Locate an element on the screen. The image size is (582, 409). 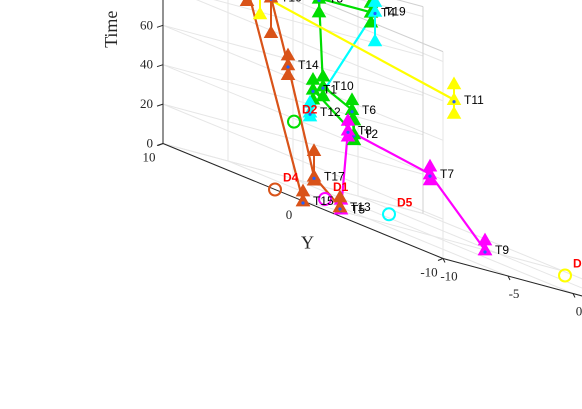
z-tick-label: 0 is located at coordinates (150, 143).